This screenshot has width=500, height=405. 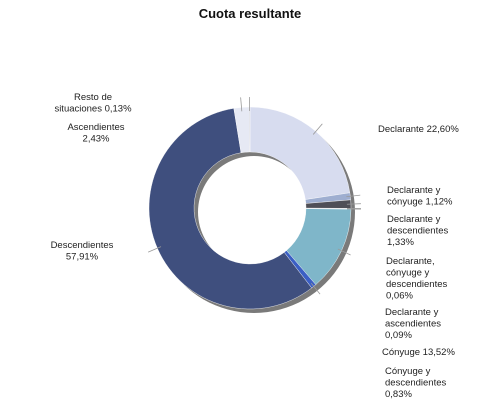 What do you see at coordinates (93, 109) in the screenshot?
I see `slice-label-line: situaciones 0,13%` at bounding box center [93, 109].